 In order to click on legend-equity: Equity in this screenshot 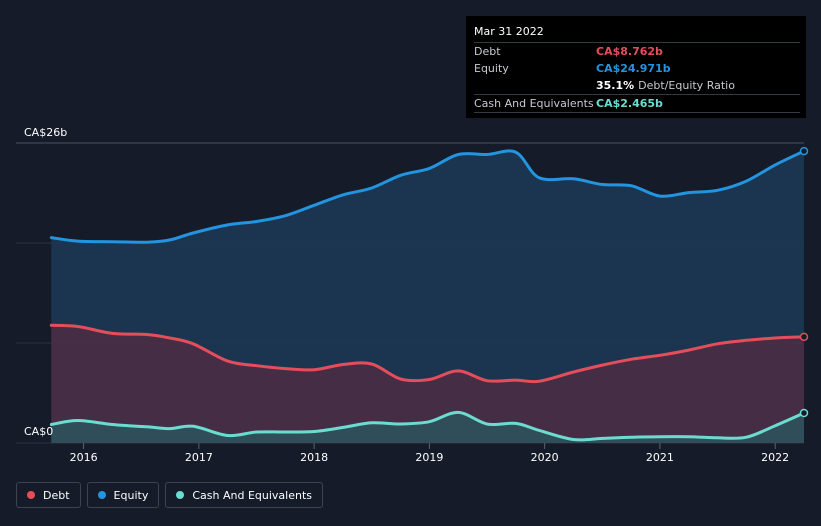, I will do `click(123, 495)`.